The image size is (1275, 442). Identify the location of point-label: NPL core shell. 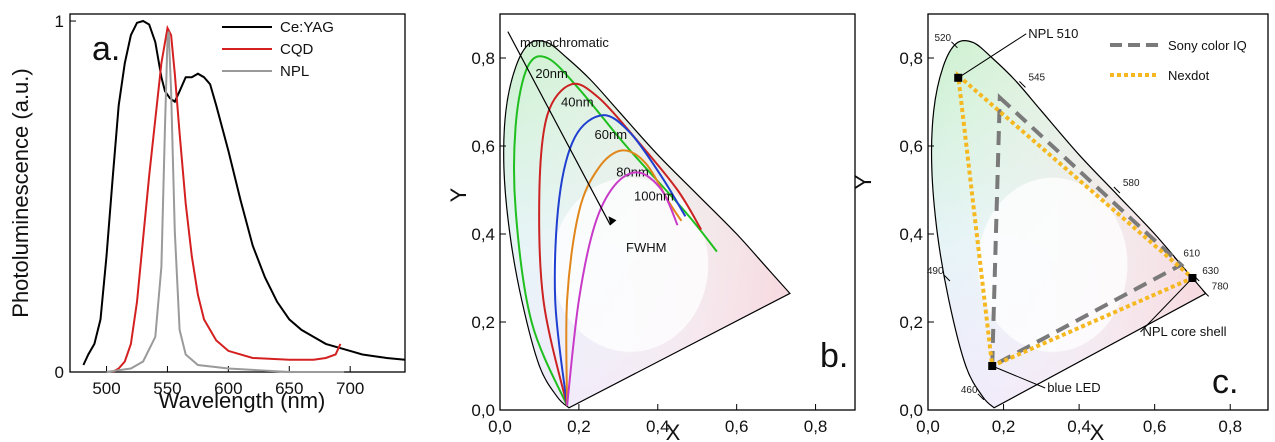
(1184, 331).